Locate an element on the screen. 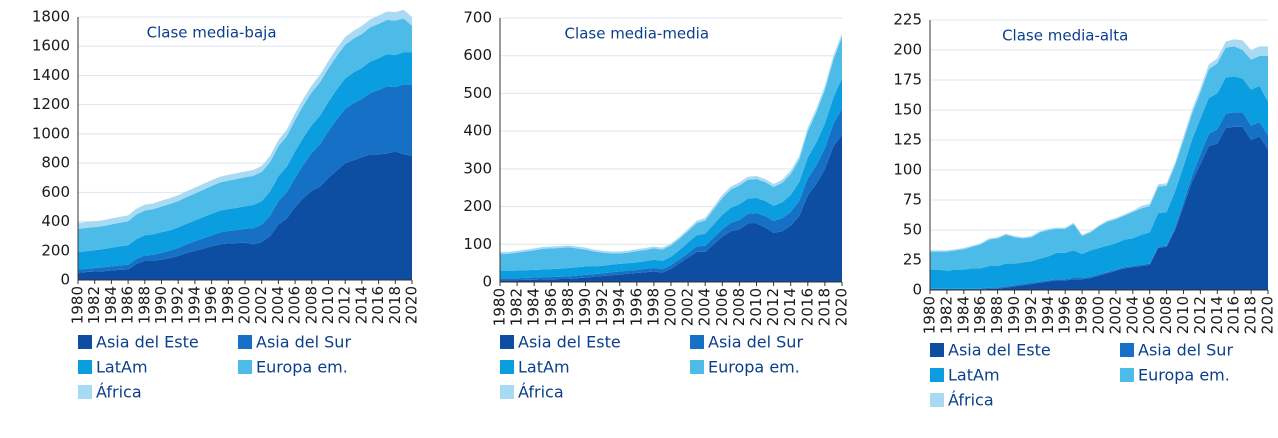  chart-title: Clase media-baja is located at coordinates (212, 33).